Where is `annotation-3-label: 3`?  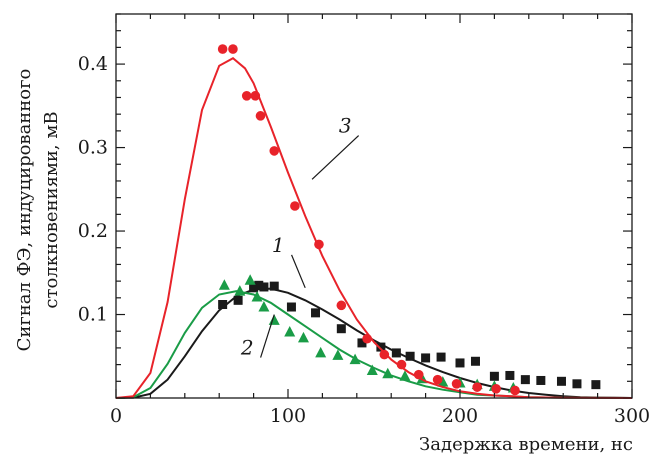
annotation-3-label: 3 is located at coordinates (345, 126).